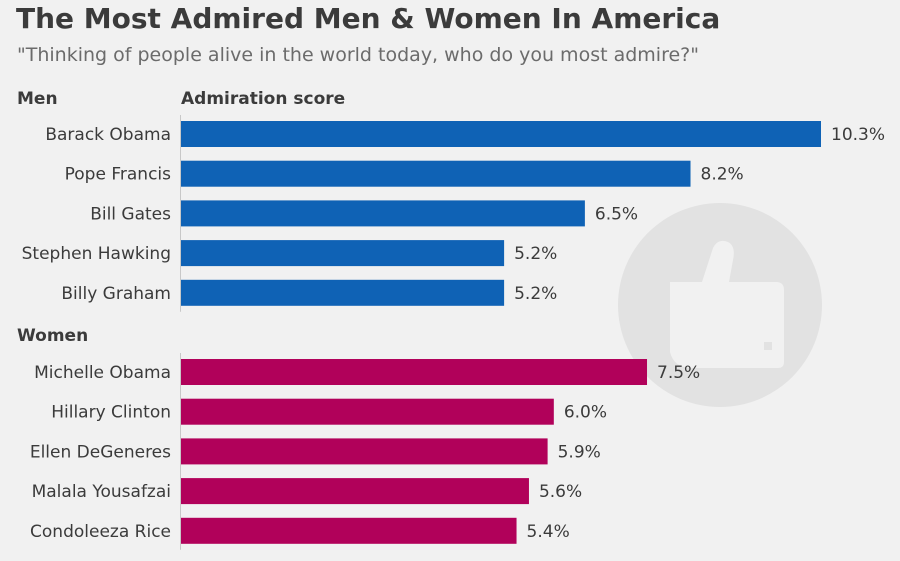  Describe the element at coordinates (858, 135) in the screenshot. I see `value-label: 10.3%` at that location.